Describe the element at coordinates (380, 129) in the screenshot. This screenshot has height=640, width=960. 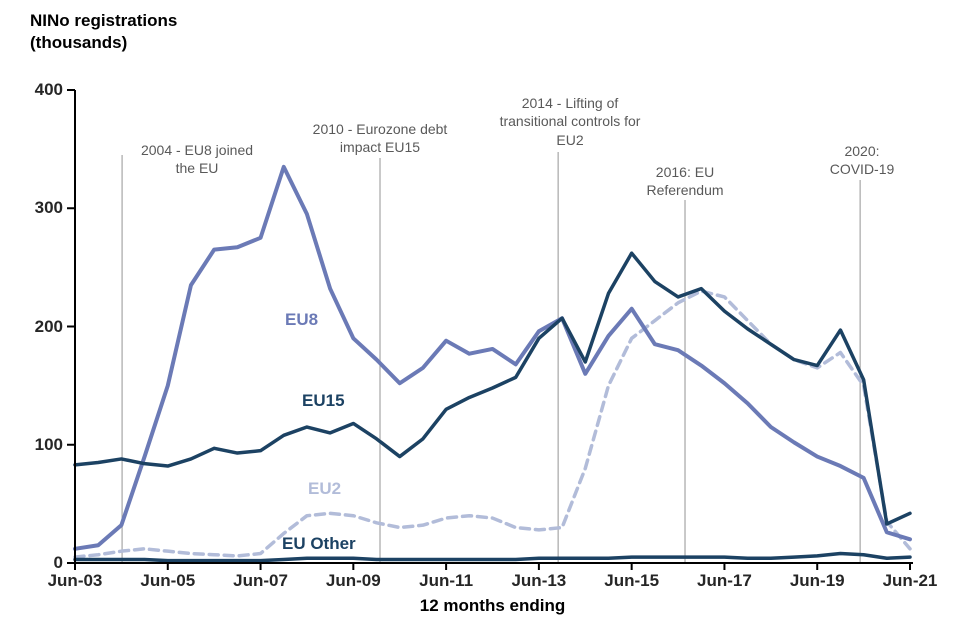
I see `annotation-text-line: 2010 - Eurozone debt` at that location.